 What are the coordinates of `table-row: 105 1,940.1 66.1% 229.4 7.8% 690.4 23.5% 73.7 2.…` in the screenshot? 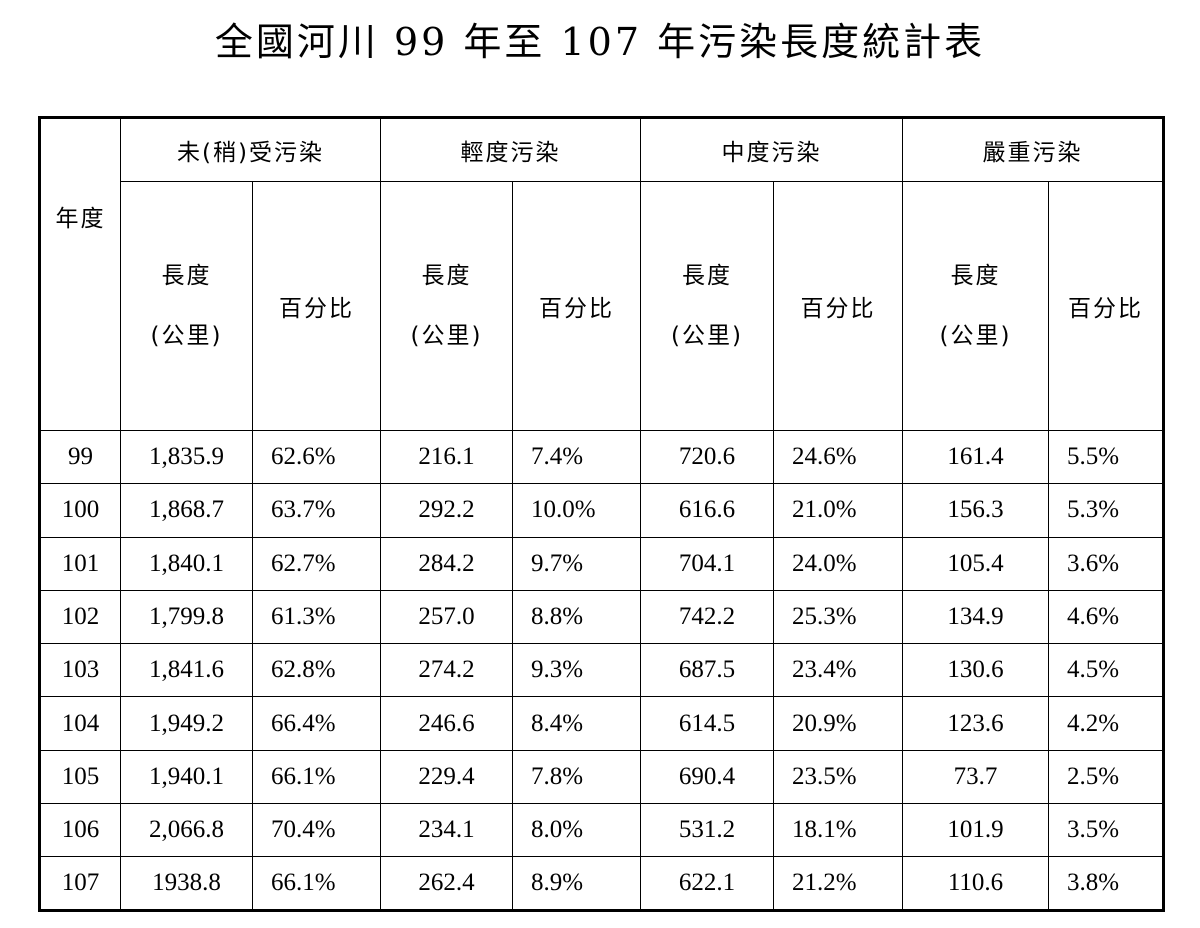 It's located at (602, 777).